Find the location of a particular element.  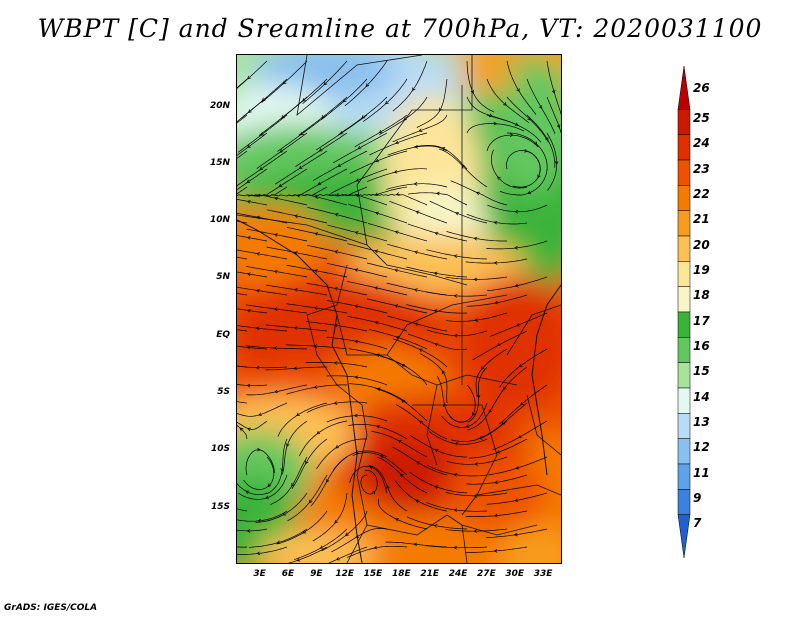

lon-label: 6E is located at coordinates (288, 574).